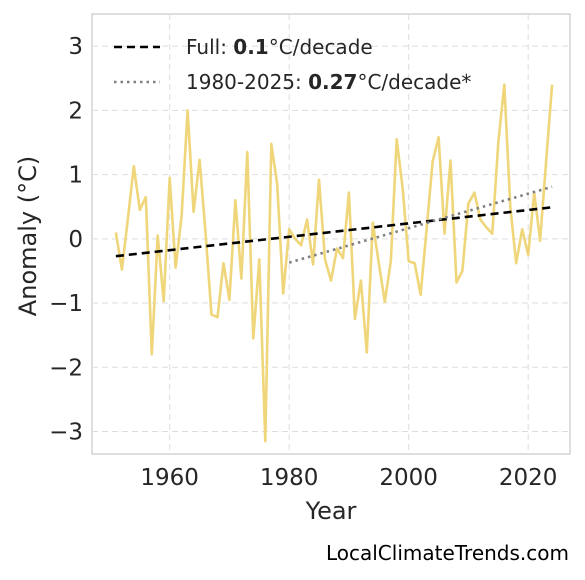  What do you see at coordinates (169, 478) in the screenshot?
I see `x-tick-label: 1960` at bounding box center [169, 478].